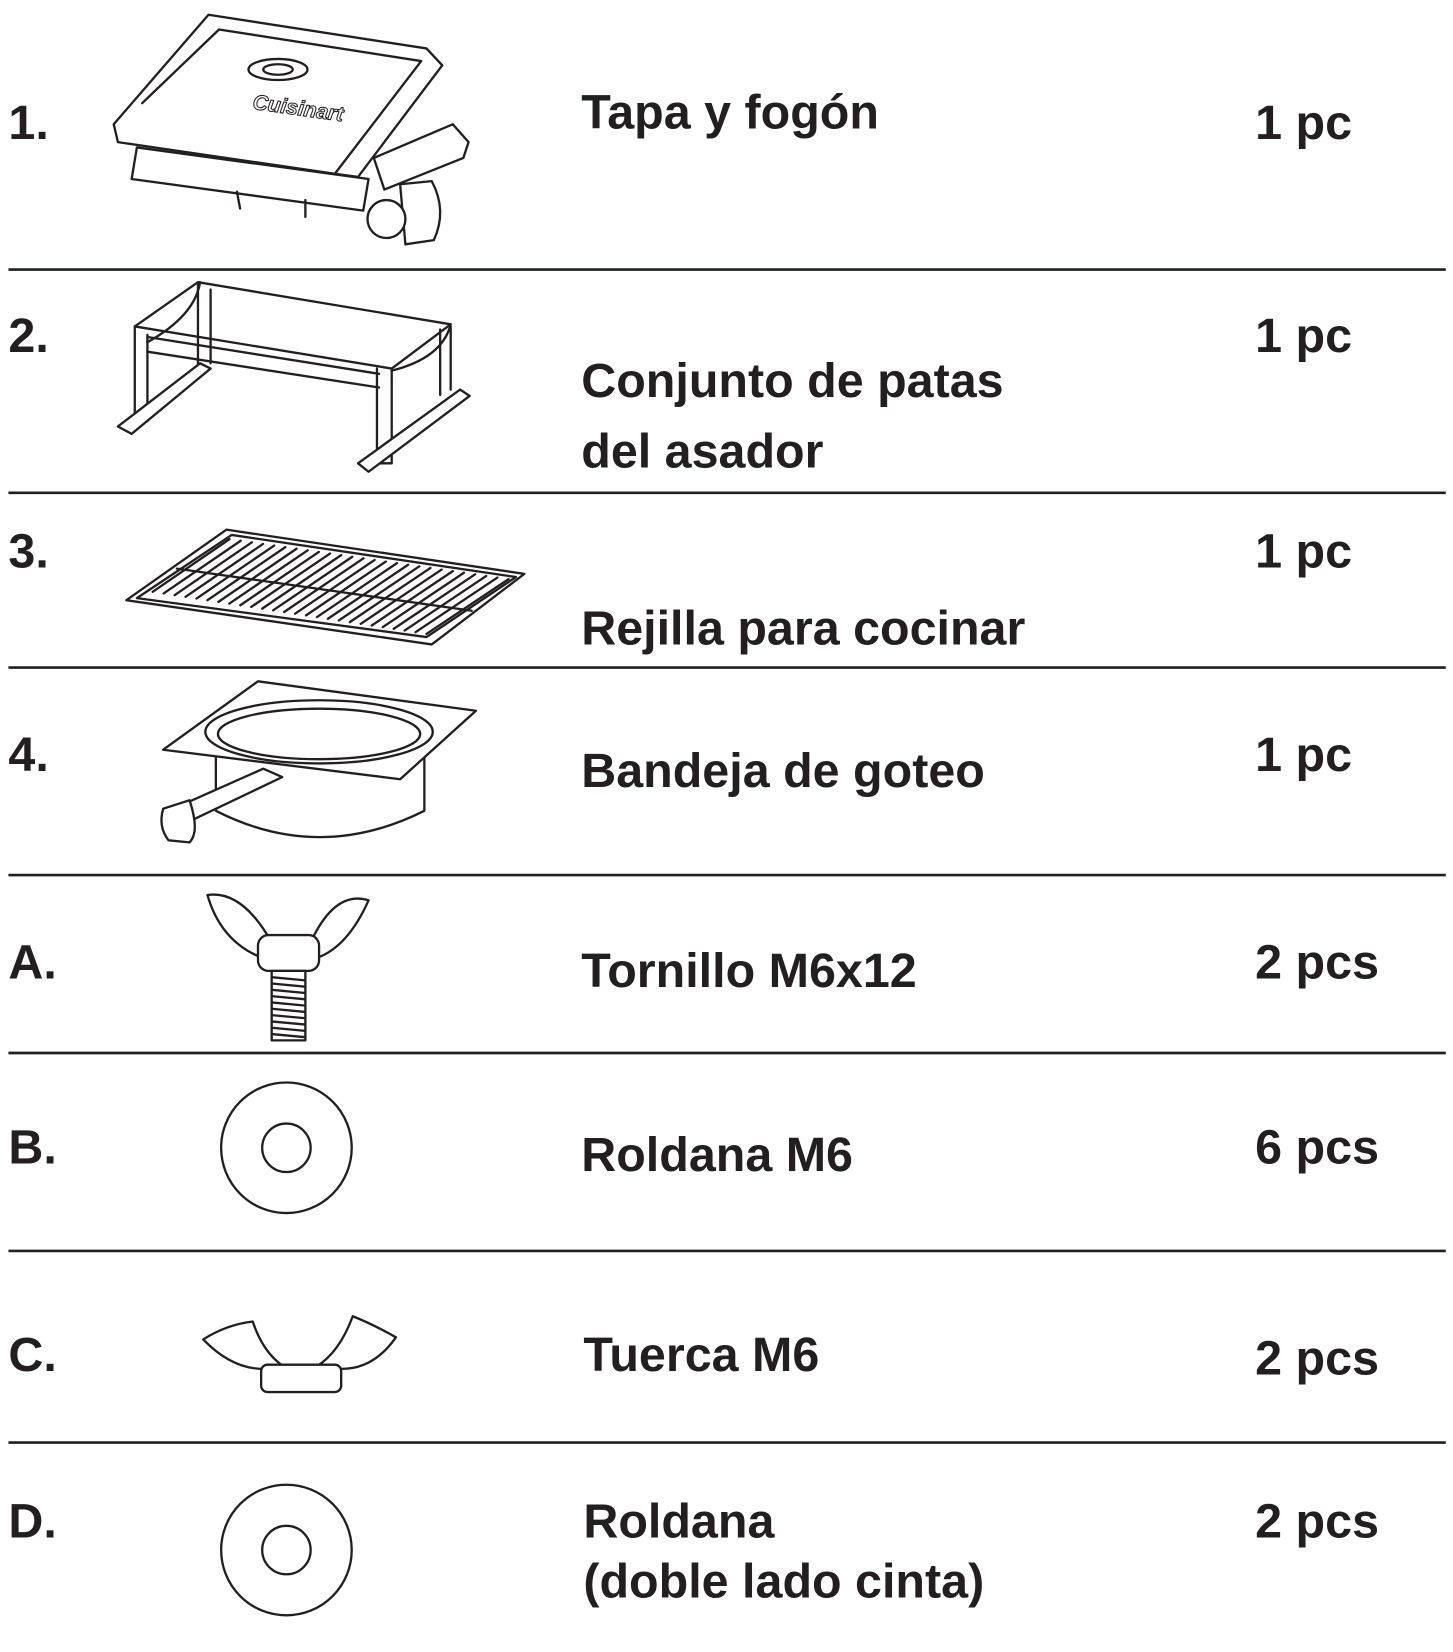  I want to click on part-number: D., so click(32, 1522).